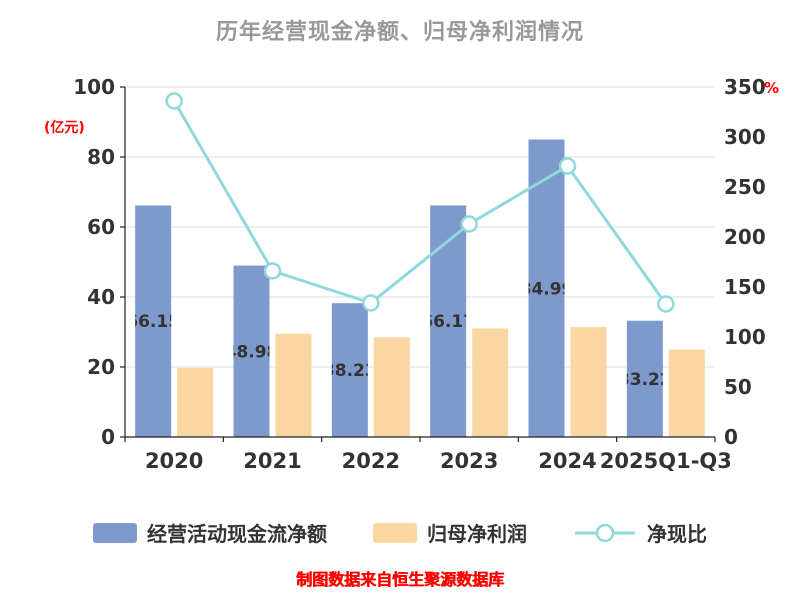 The width and height of the screenshot is (800, 600). Describe the element at coordinates (490, 383) in the screenshot. I see `bar-profit-2023` at that location.